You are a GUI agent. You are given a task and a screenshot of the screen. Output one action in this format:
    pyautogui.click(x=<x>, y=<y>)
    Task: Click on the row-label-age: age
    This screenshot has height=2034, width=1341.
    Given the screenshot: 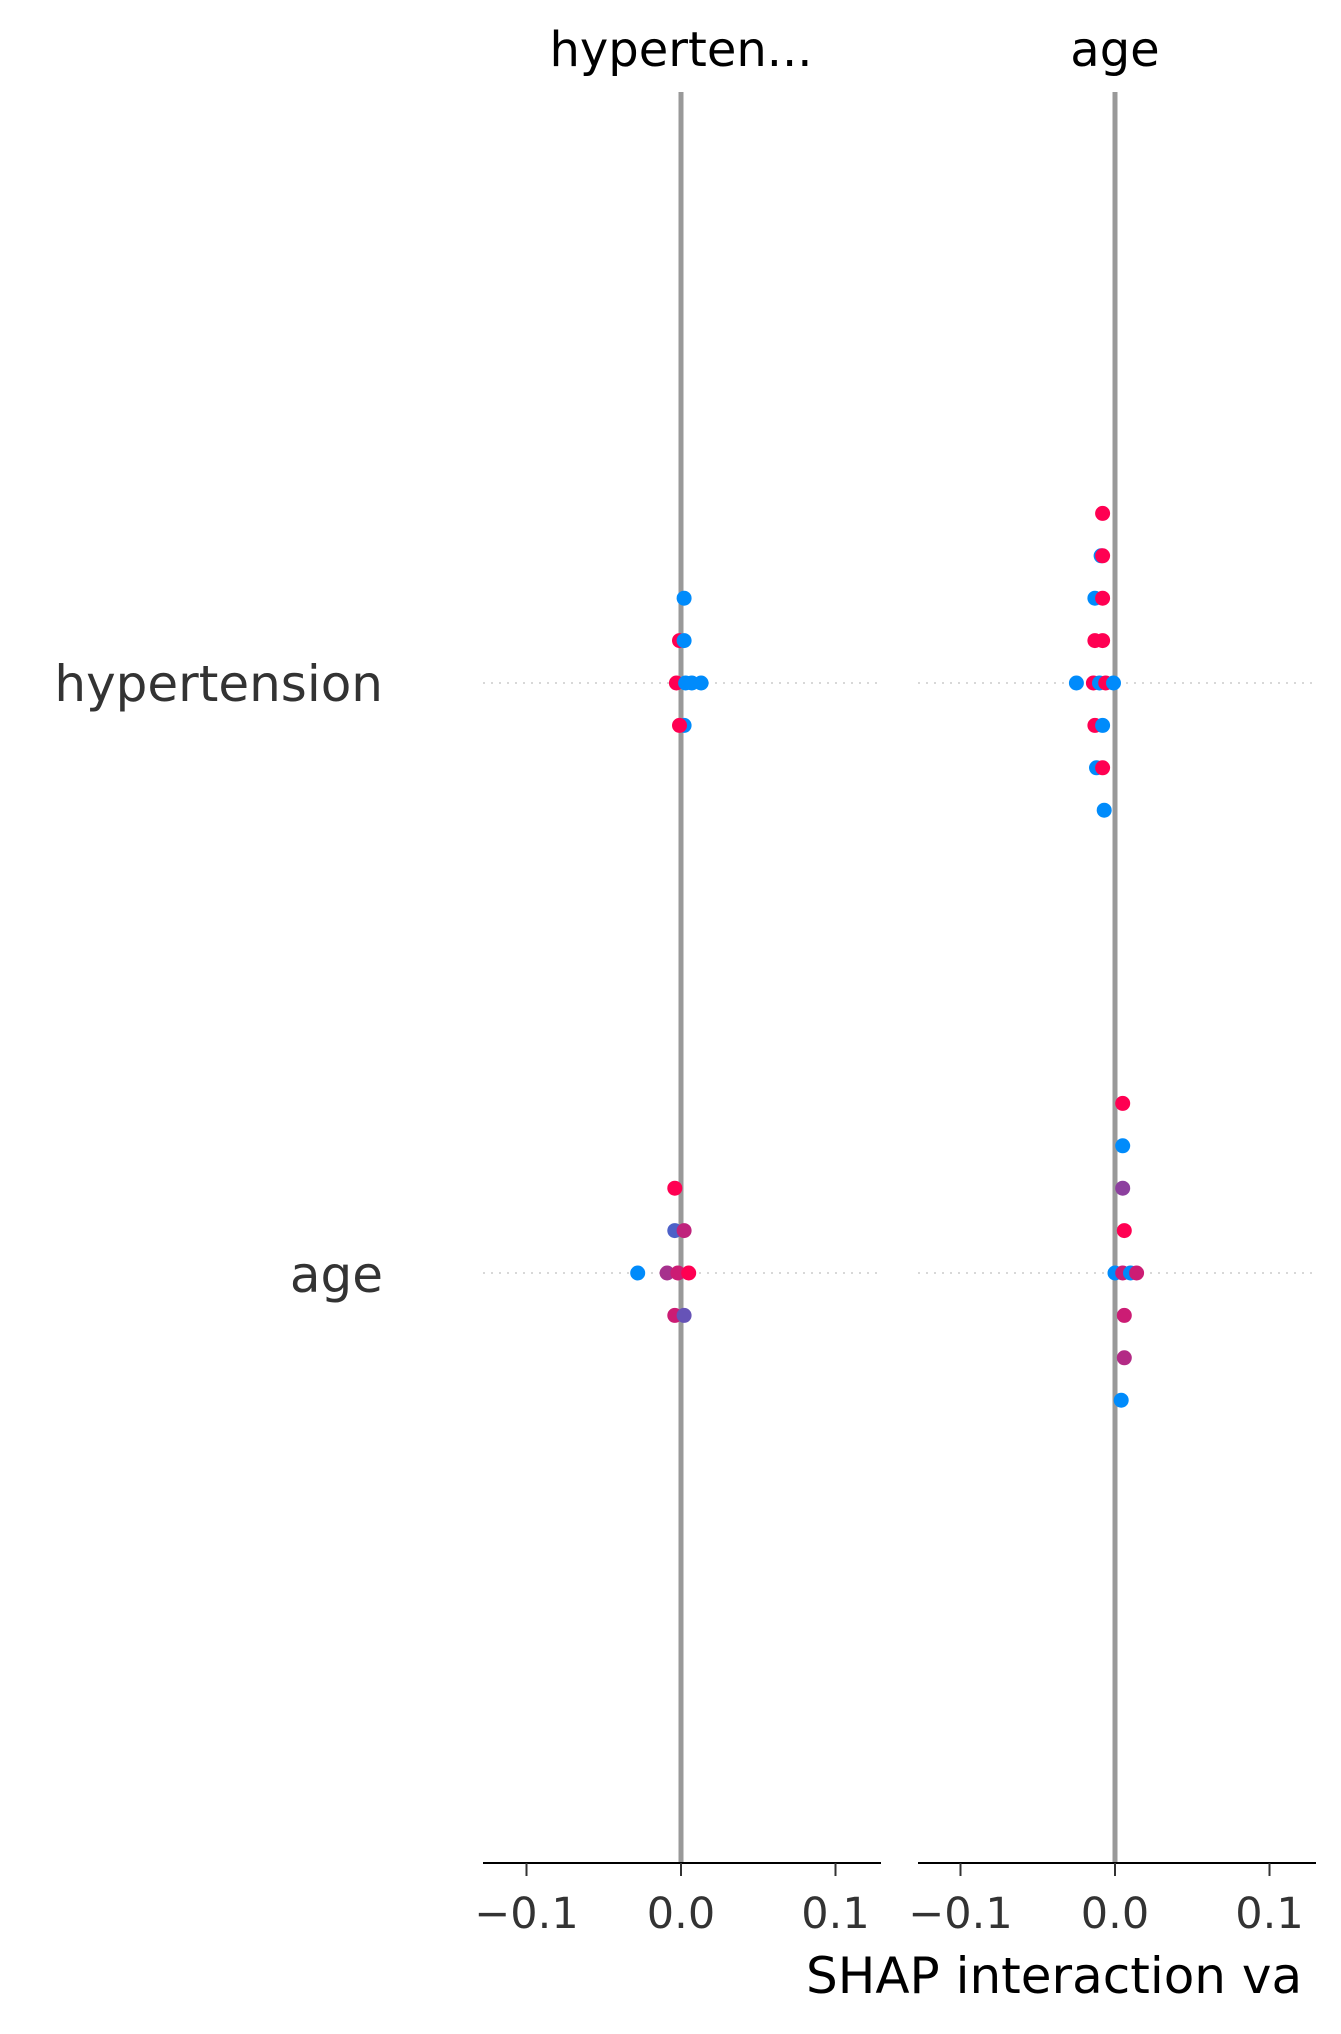 What is the action you would take?
    pyautogui.click(x=336, y=1275)
    